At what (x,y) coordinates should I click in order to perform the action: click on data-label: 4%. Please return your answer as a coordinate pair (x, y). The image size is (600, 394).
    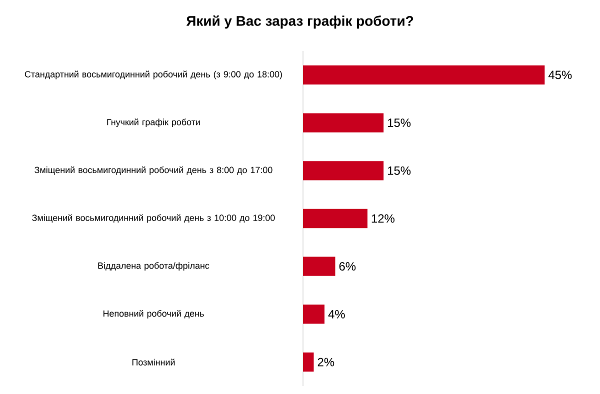
    Looking at the image, I should click on (336, 314).